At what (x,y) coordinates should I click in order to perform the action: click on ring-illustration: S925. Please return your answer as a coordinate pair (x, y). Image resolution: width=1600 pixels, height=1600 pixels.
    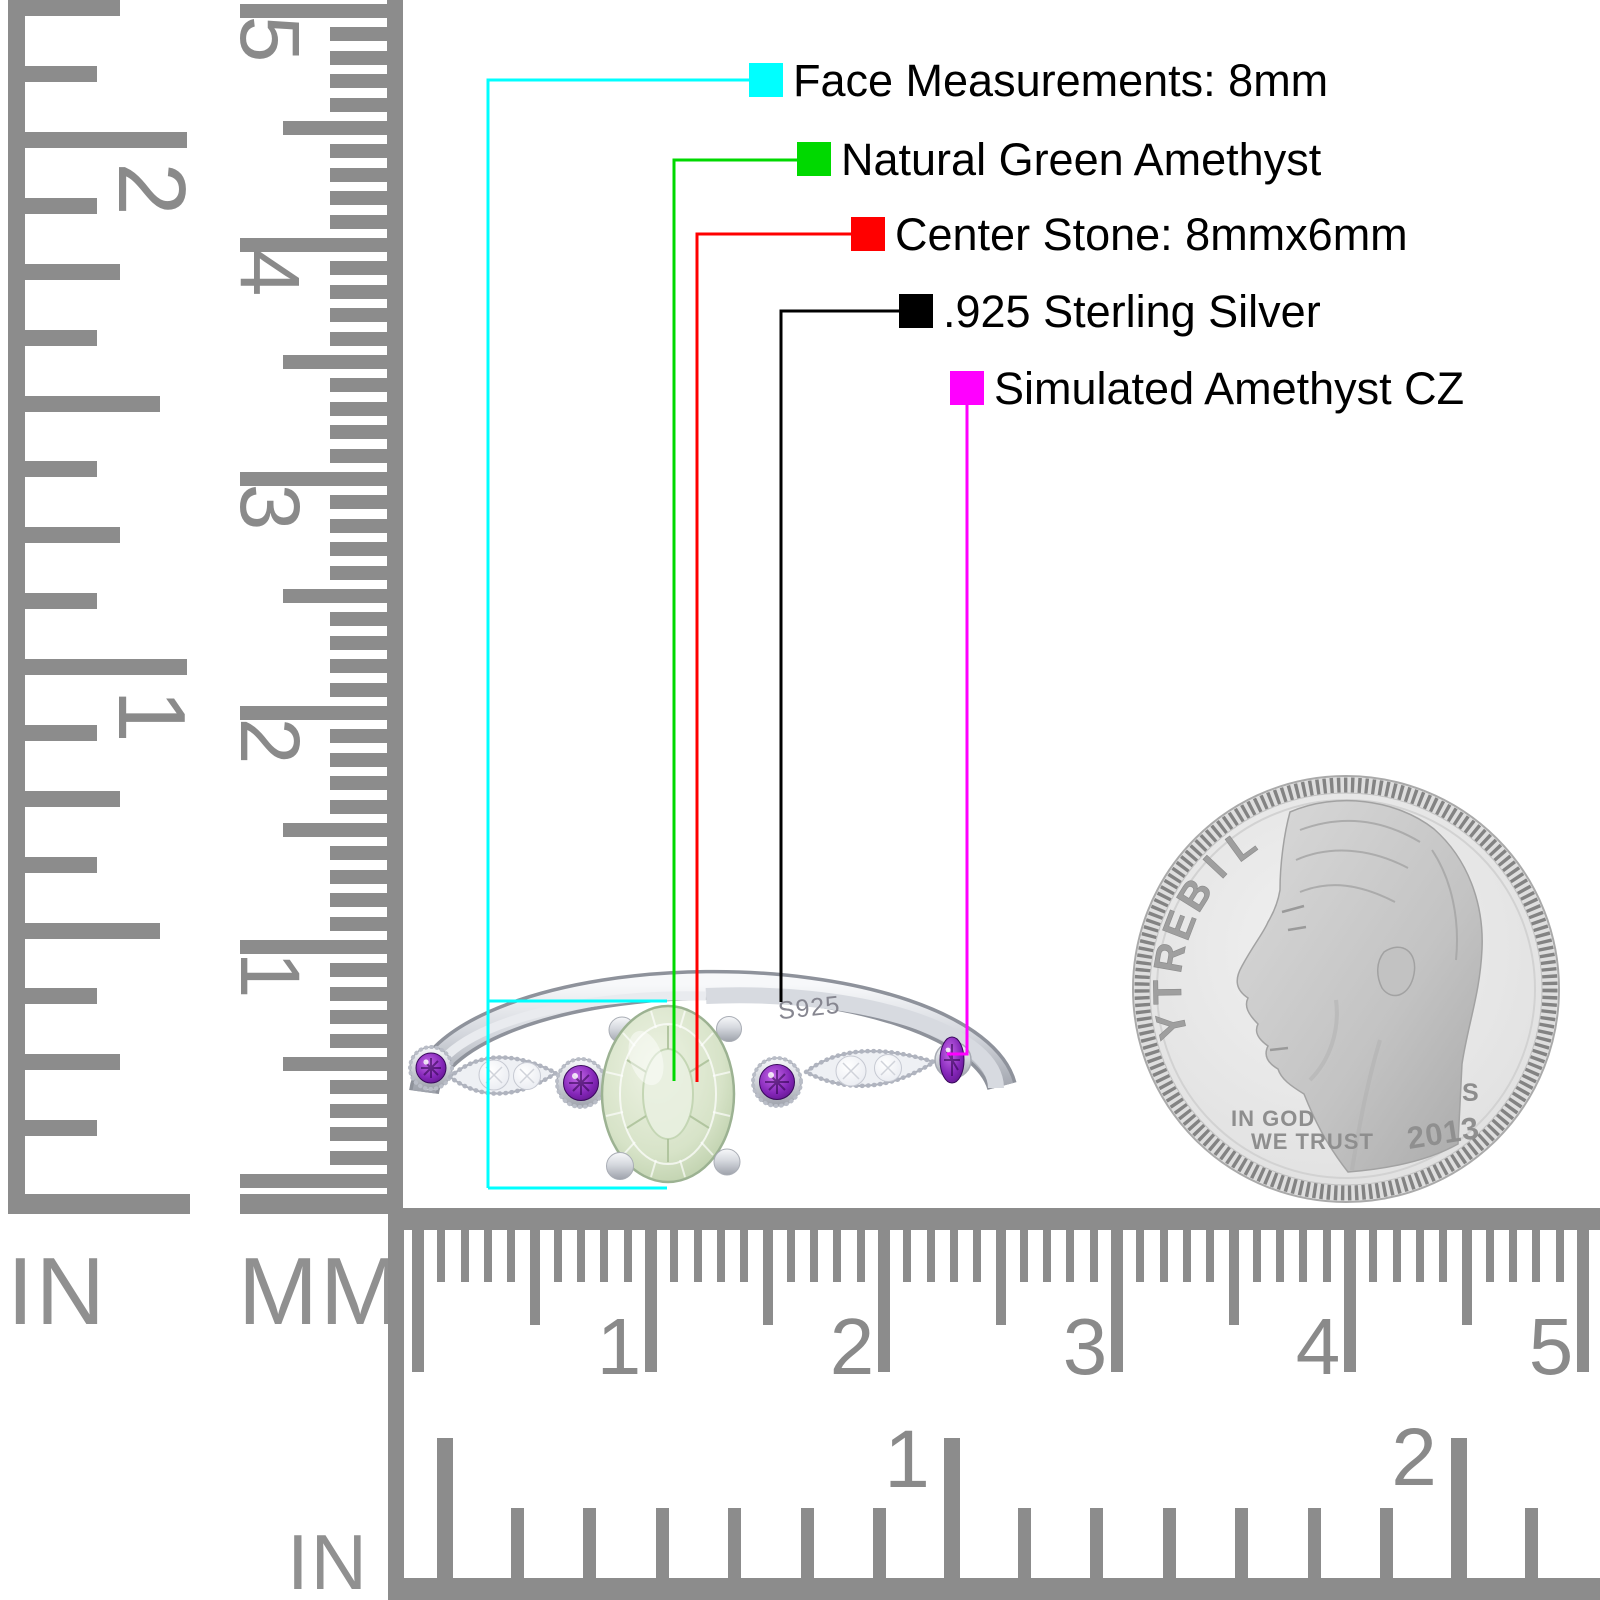
    Looking at the image, I should click on (712, 1076).